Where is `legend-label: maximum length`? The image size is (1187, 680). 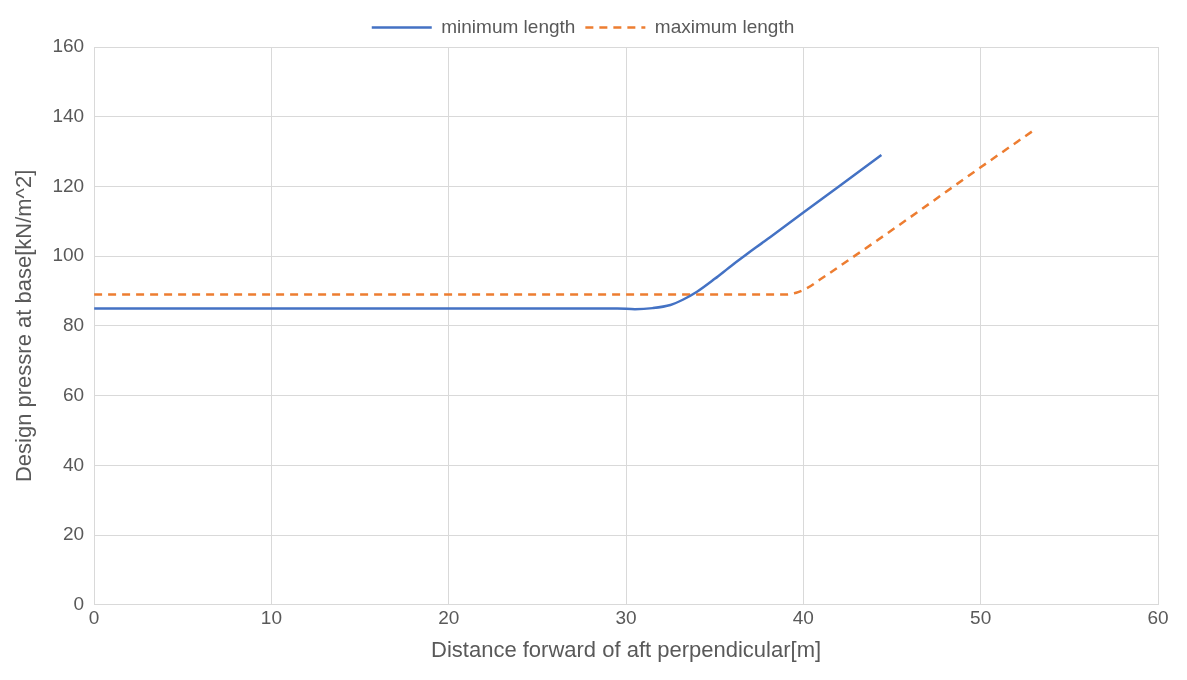 legend-label: maximum length is located at coordinates (724, 26).